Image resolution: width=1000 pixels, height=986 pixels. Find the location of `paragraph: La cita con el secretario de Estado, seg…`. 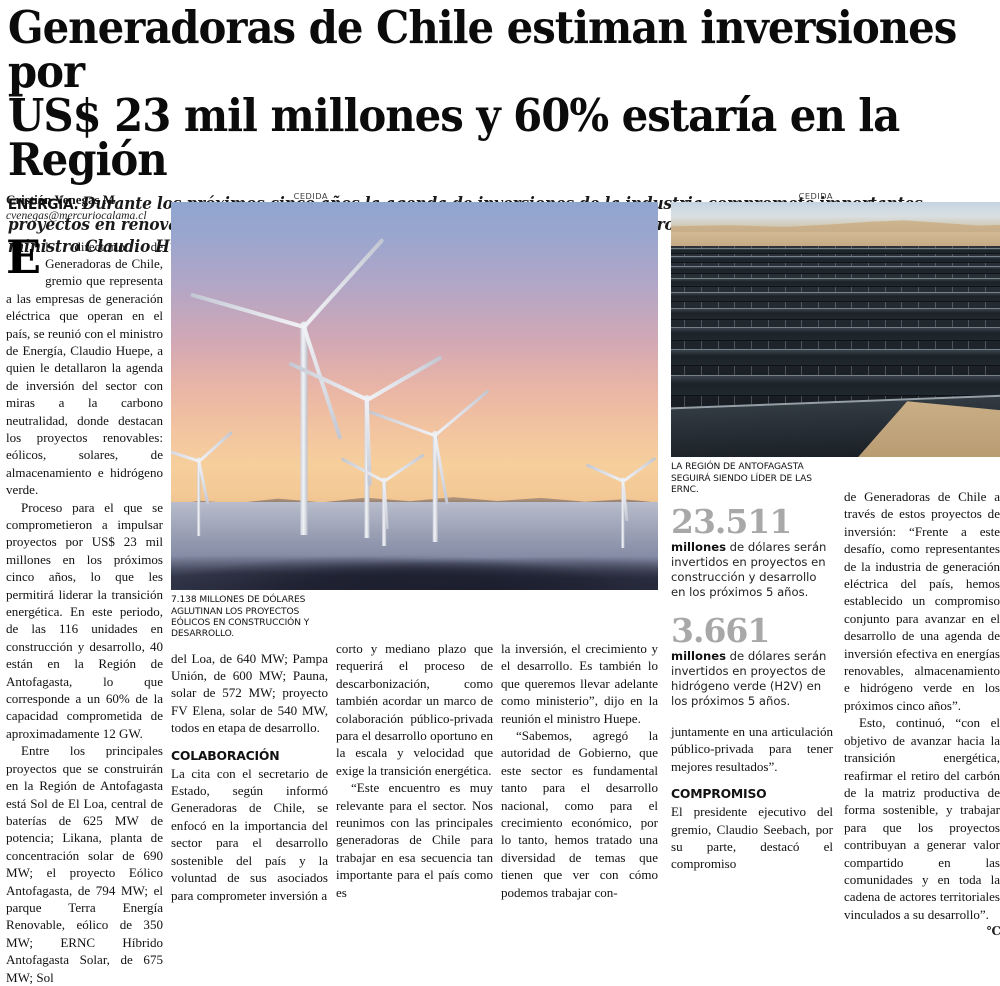

paragraph: La cita con el secretario de Estado, seg… is located at coordinates (249, 834).